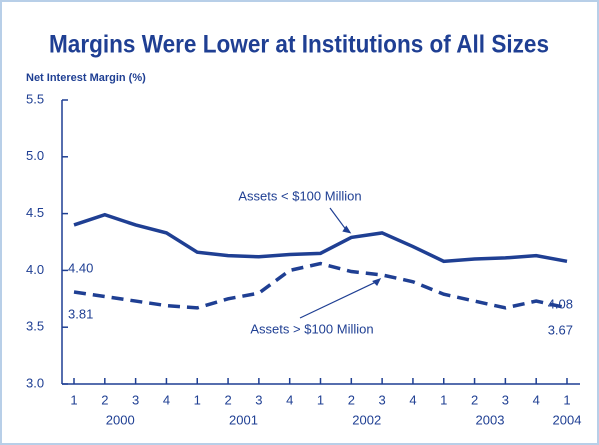 Image resolution: width=599 pixels, height=445 pixels. What do you see at coordinates (311, 328) in the screenshot?
I see `series-label: Assets > $100 Million` at bounding box center [311, 328].